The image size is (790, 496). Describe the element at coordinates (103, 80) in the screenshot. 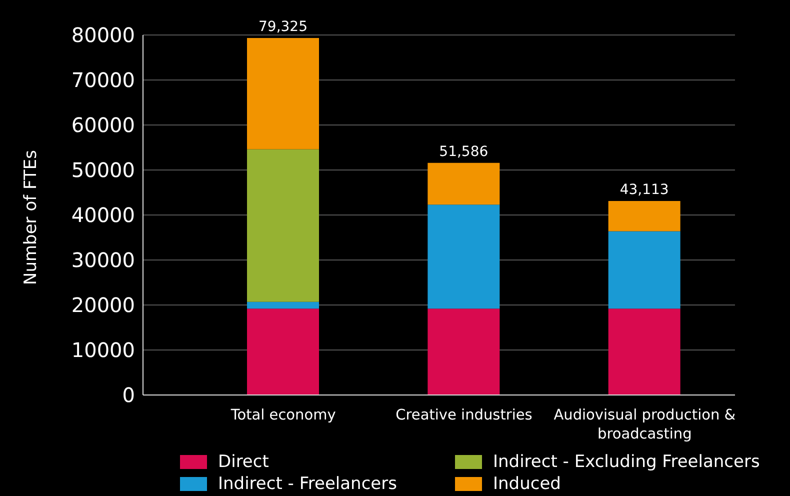

I see `y-tick-label: 70000` at that location.